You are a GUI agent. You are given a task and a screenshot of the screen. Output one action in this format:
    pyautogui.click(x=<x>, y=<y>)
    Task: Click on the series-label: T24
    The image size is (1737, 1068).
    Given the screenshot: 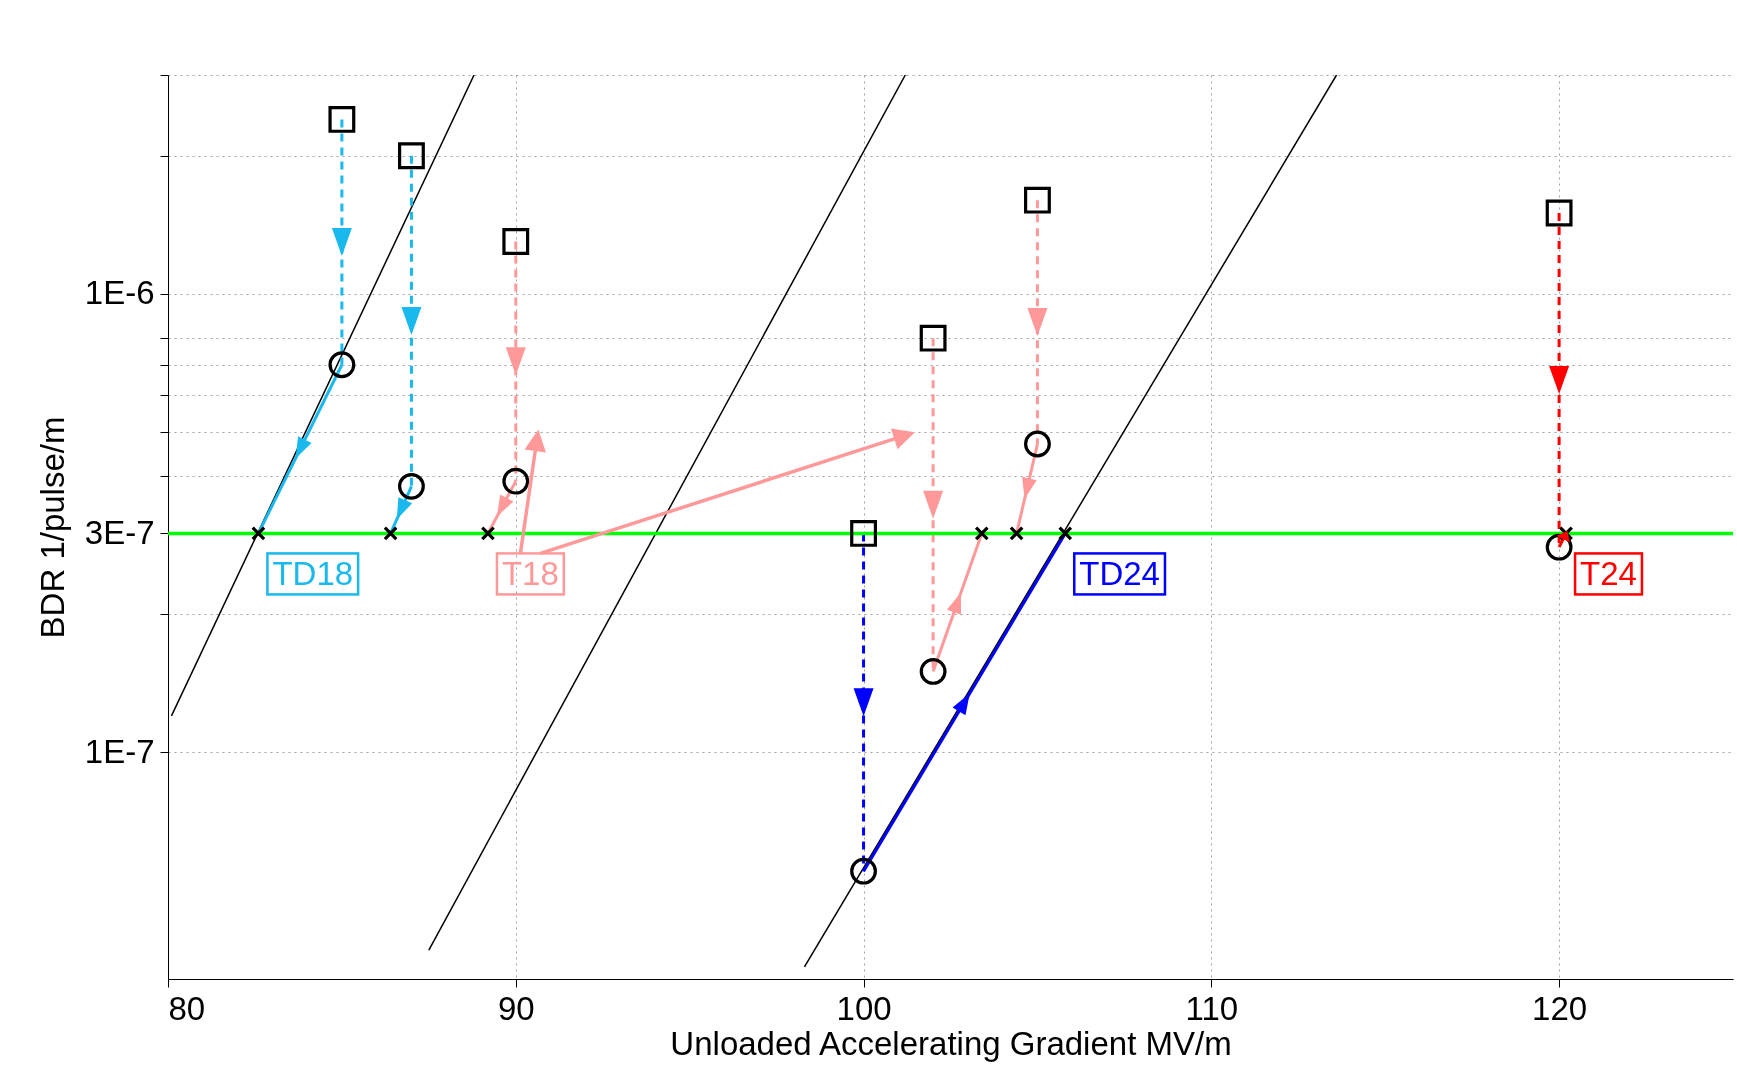 What is the action you would take?
    pyautogui.click(x=1608, y=574)
    